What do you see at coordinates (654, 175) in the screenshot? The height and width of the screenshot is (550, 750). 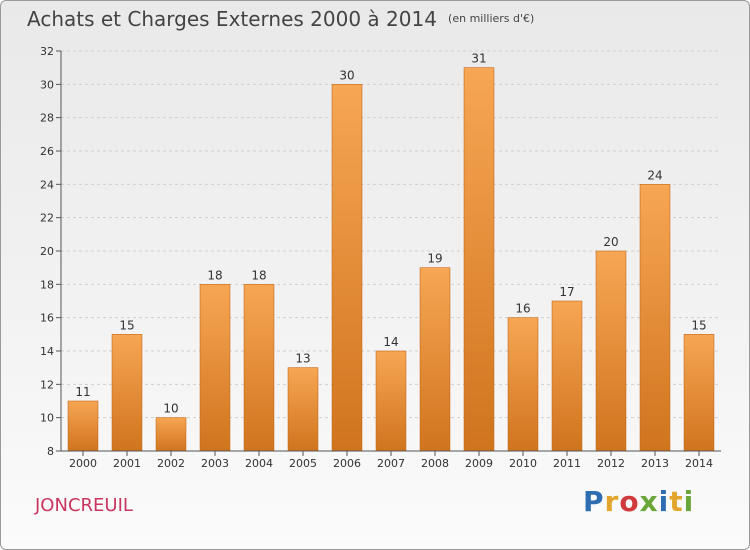 I see `data-label-2013: 24` at bounding box center [654, 175].